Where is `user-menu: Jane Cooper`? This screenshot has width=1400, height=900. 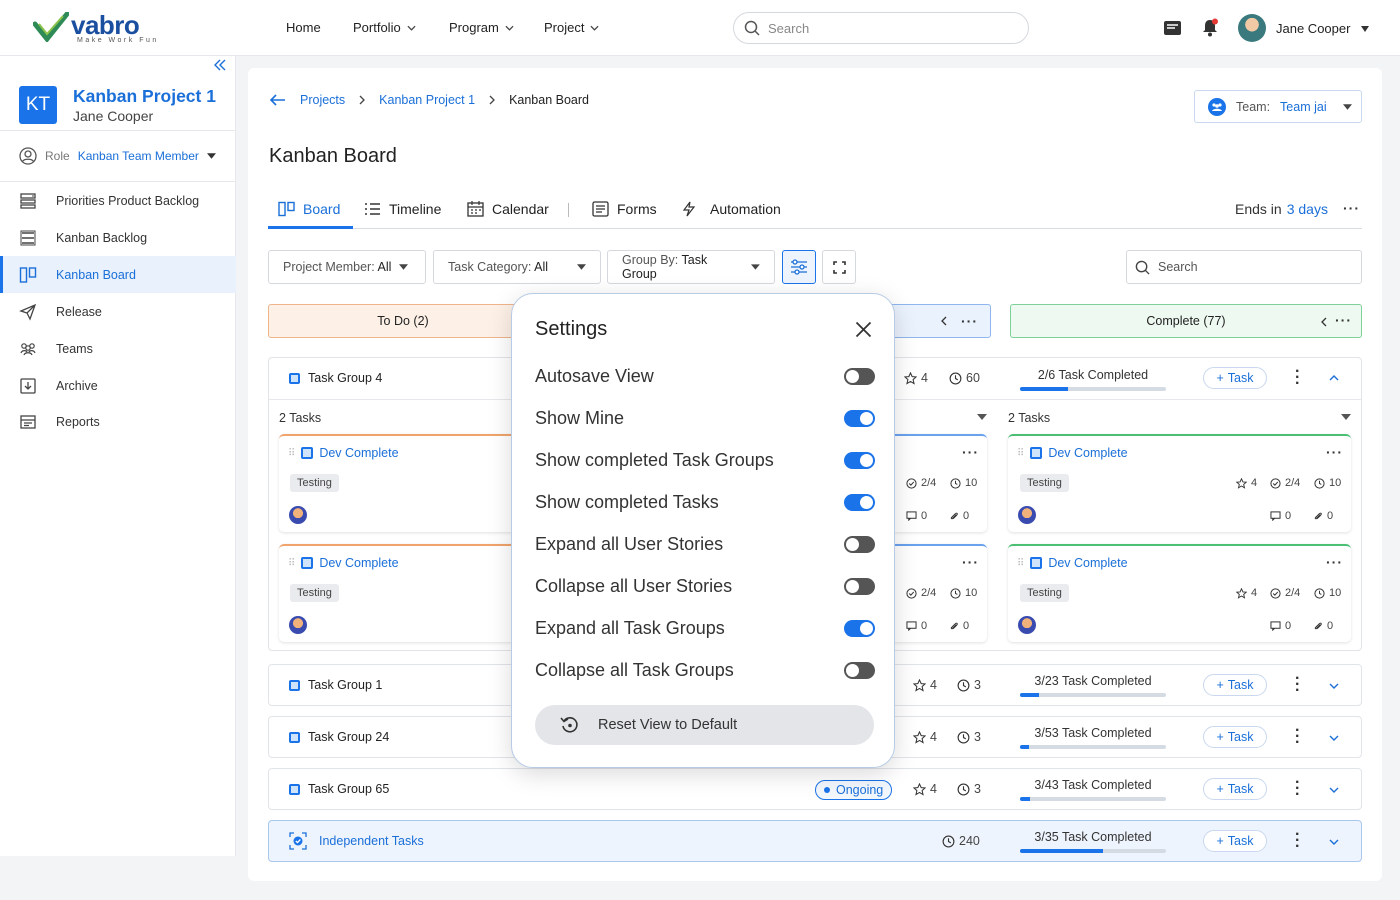 user-menu: Jane Cooper is located at coordinates (1323, 28).